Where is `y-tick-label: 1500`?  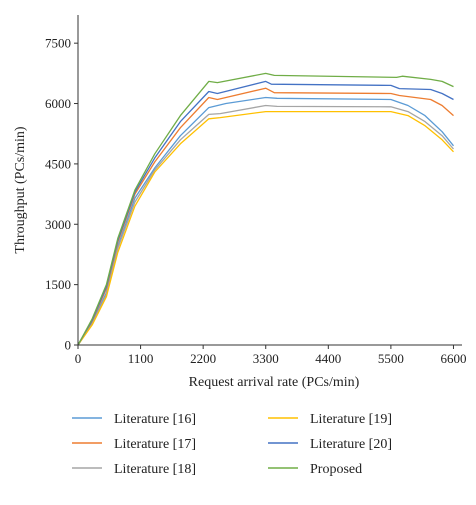
y-tick-label: 1500 is located at coordinates (58, 284).